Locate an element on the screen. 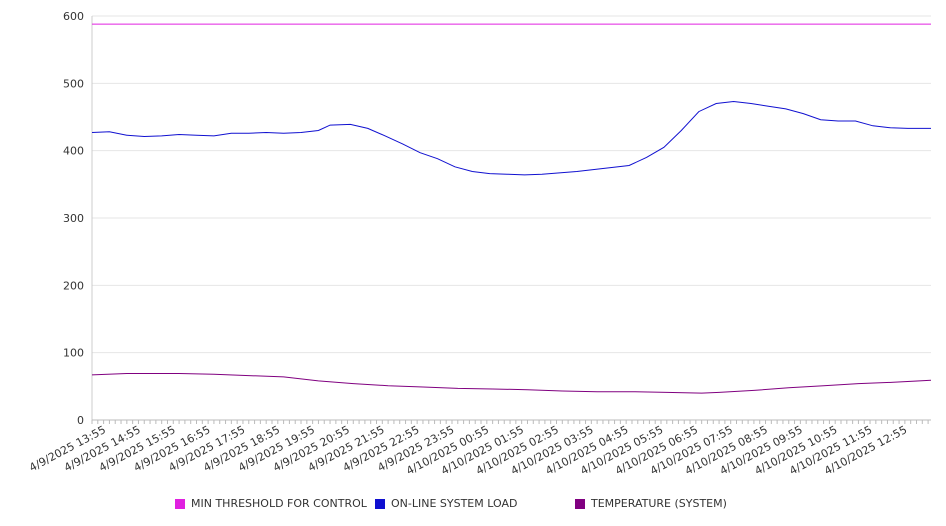 This screenshot has height=526, width=946. legend-label: MIN THRESHOLD FOR CONTROL is located at coordinates (279, 503).